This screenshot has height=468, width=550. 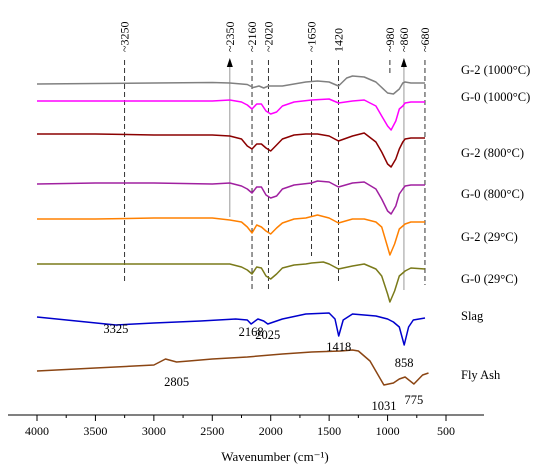 What do you see at coordinates (267, 335) in the screenshot?
I see `peak-label-2025: 2025` at bounding box center [267, 335].